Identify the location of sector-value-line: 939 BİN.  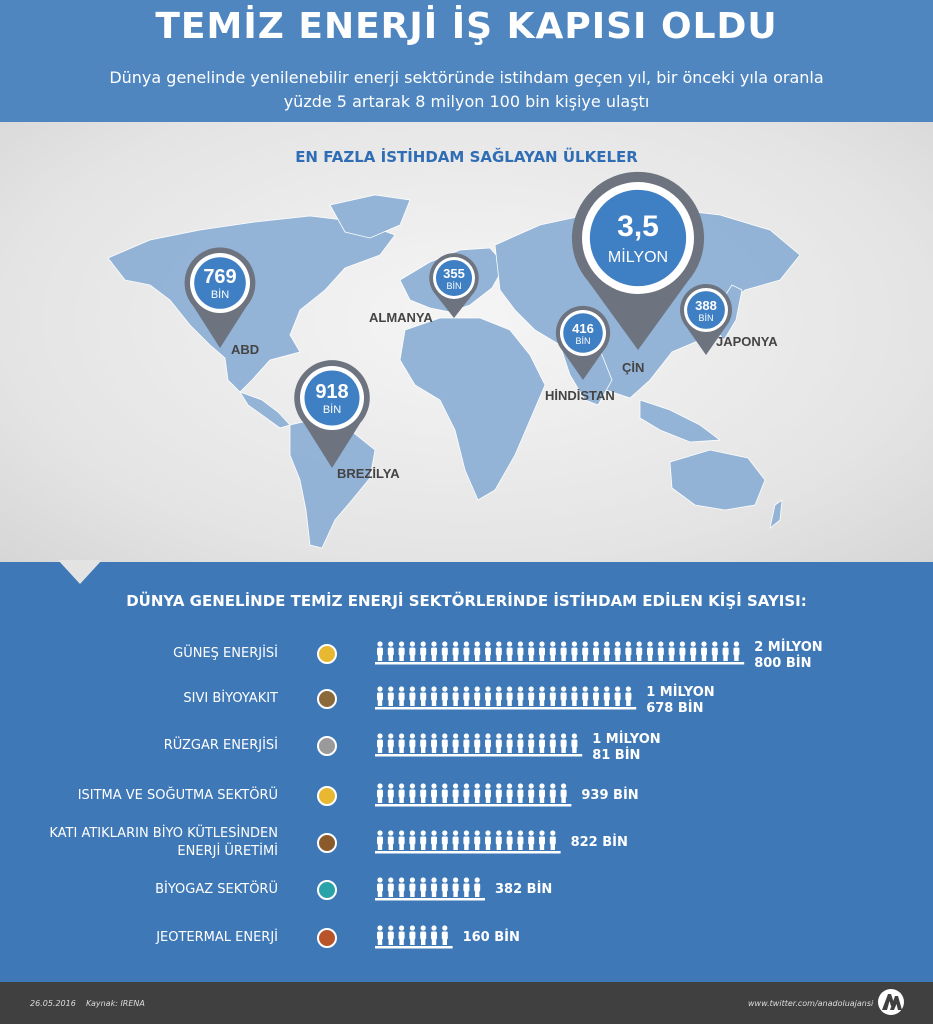
(610, 795).